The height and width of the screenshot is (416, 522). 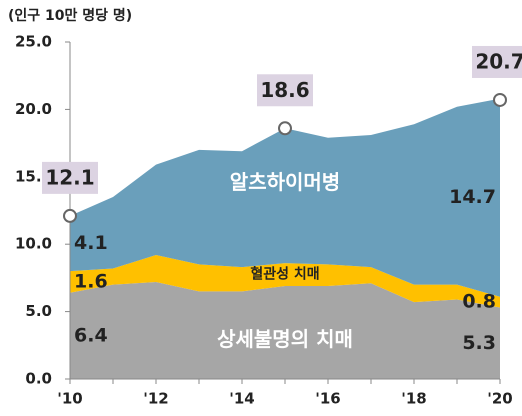 I want to click on series-name: 상세불명의 치매, so click(x=285, y=339).